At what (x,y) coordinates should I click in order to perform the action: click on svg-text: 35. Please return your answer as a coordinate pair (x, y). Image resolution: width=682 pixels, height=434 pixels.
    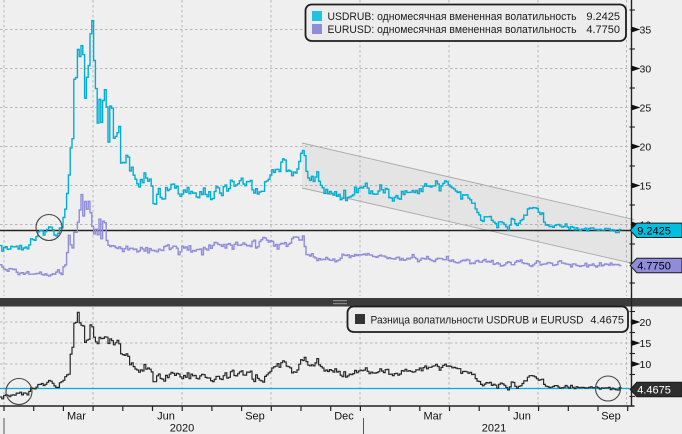
    Looking at the image, I should click on (646, 30).